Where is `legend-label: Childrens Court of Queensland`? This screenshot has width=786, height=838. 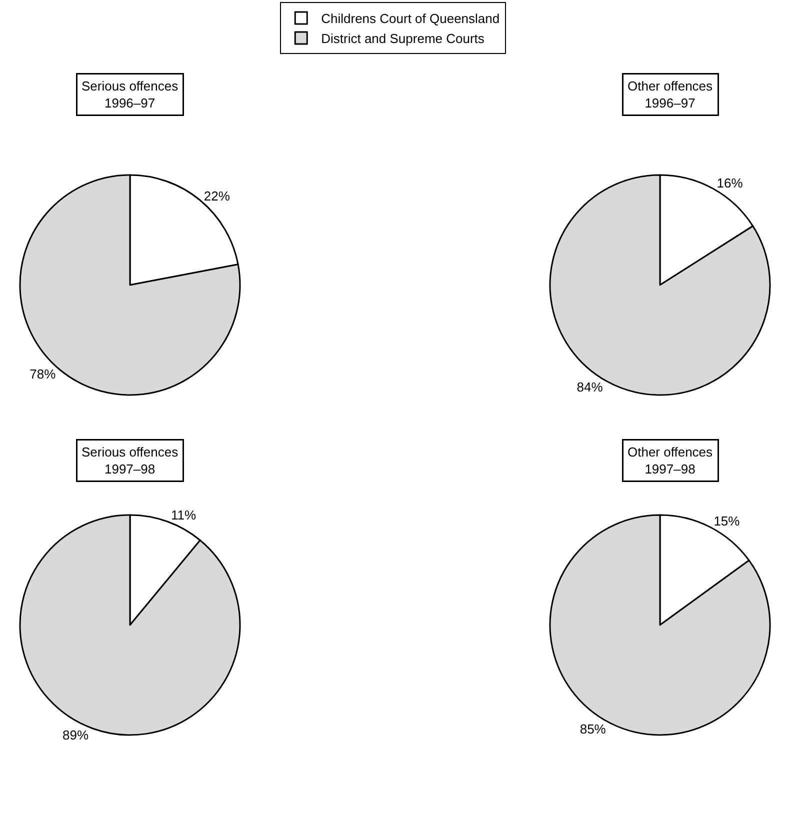 legend-label: Childrens Court of Queensland is located at coordinates (410, 18).